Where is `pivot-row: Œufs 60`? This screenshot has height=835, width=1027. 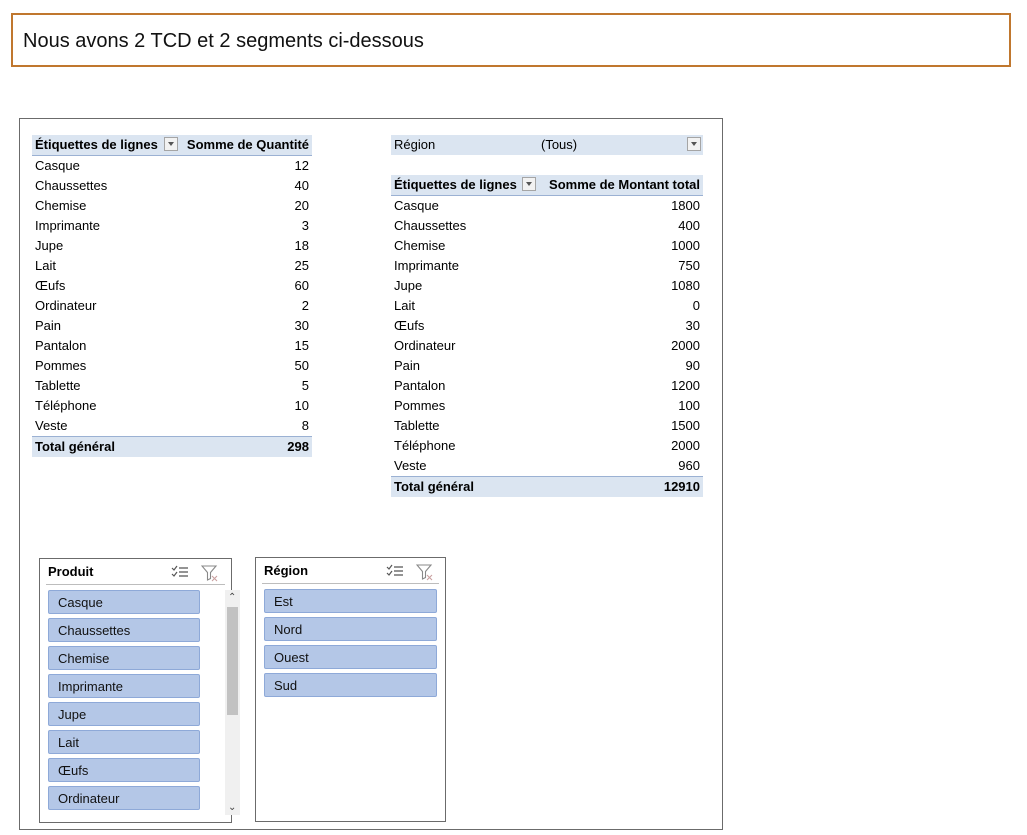
pivot-row: Œufs 60 is located at coordinates (172, 286).